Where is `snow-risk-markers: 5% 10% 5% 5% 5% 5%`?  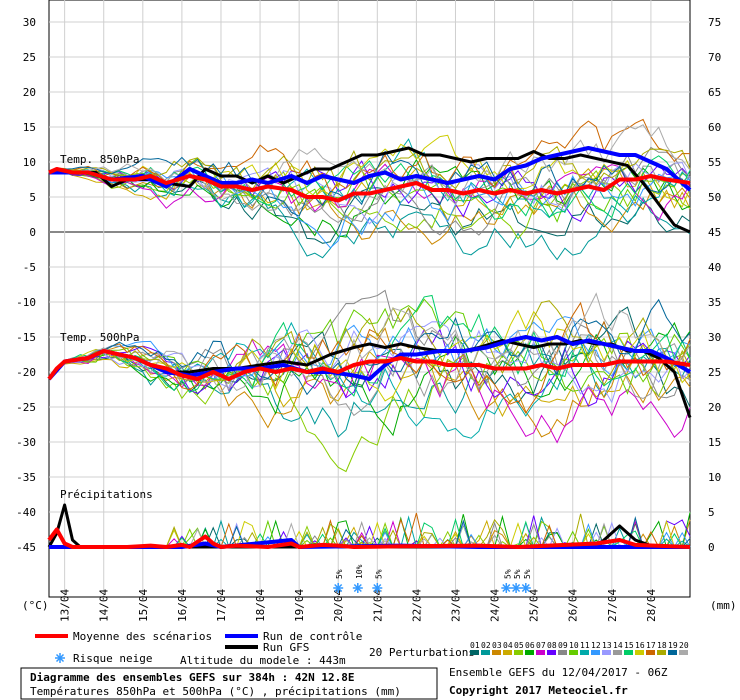 snow-risk-markers: 5% 10% 5% 5% 5% 5% is located at coordinates (432, 578).